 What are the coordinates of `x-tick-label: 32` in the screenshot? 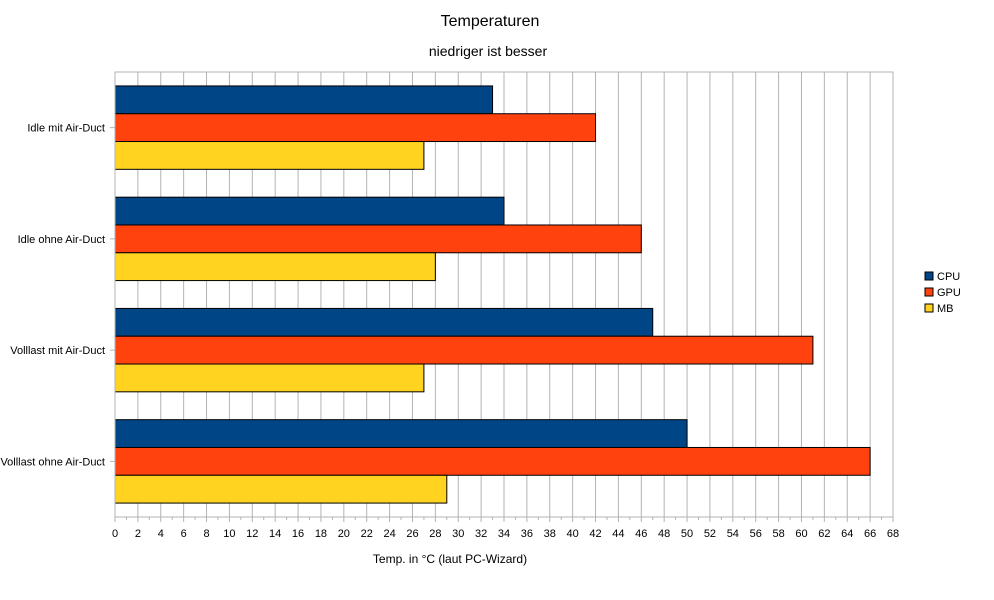 It's located at (481, 534).